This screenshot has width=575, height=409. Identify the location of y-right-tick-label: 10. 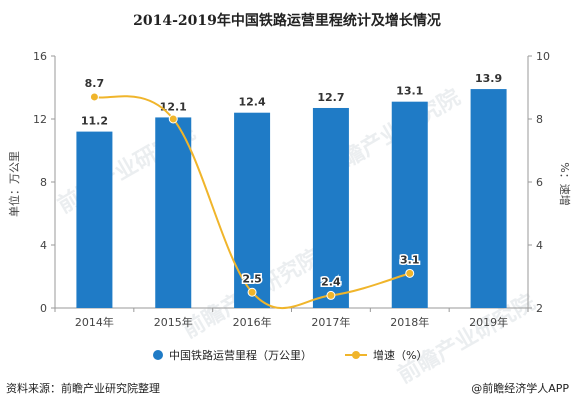
(543, 56).